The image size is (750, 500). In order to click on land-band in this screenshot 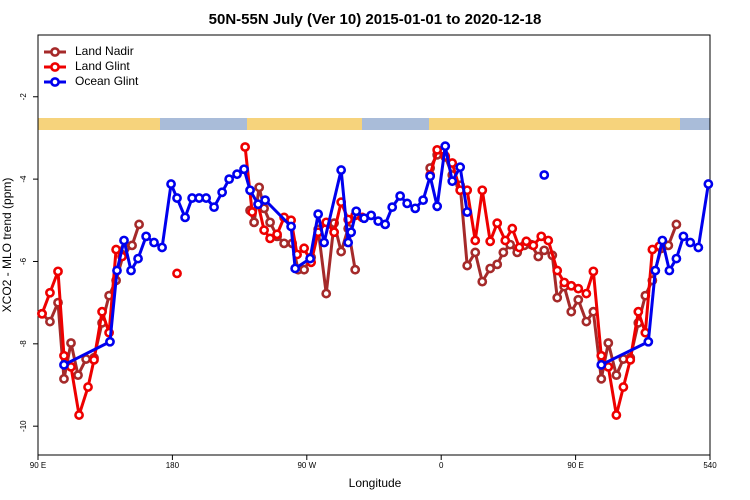, I will do `click(99, 124)`.